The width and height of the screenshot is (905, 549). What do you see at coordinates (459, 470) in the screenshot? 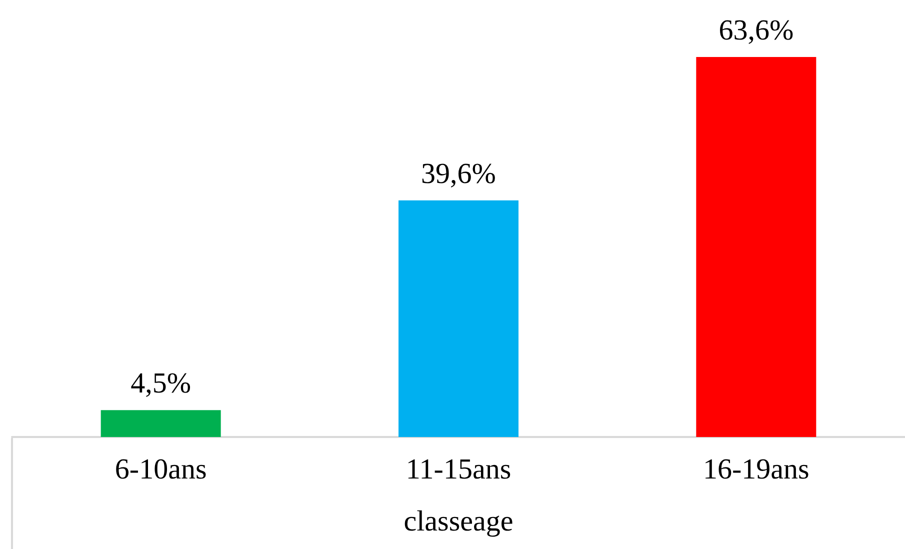
I see `x-tick-label: 11-15ans` at bounding box center [459, 470].